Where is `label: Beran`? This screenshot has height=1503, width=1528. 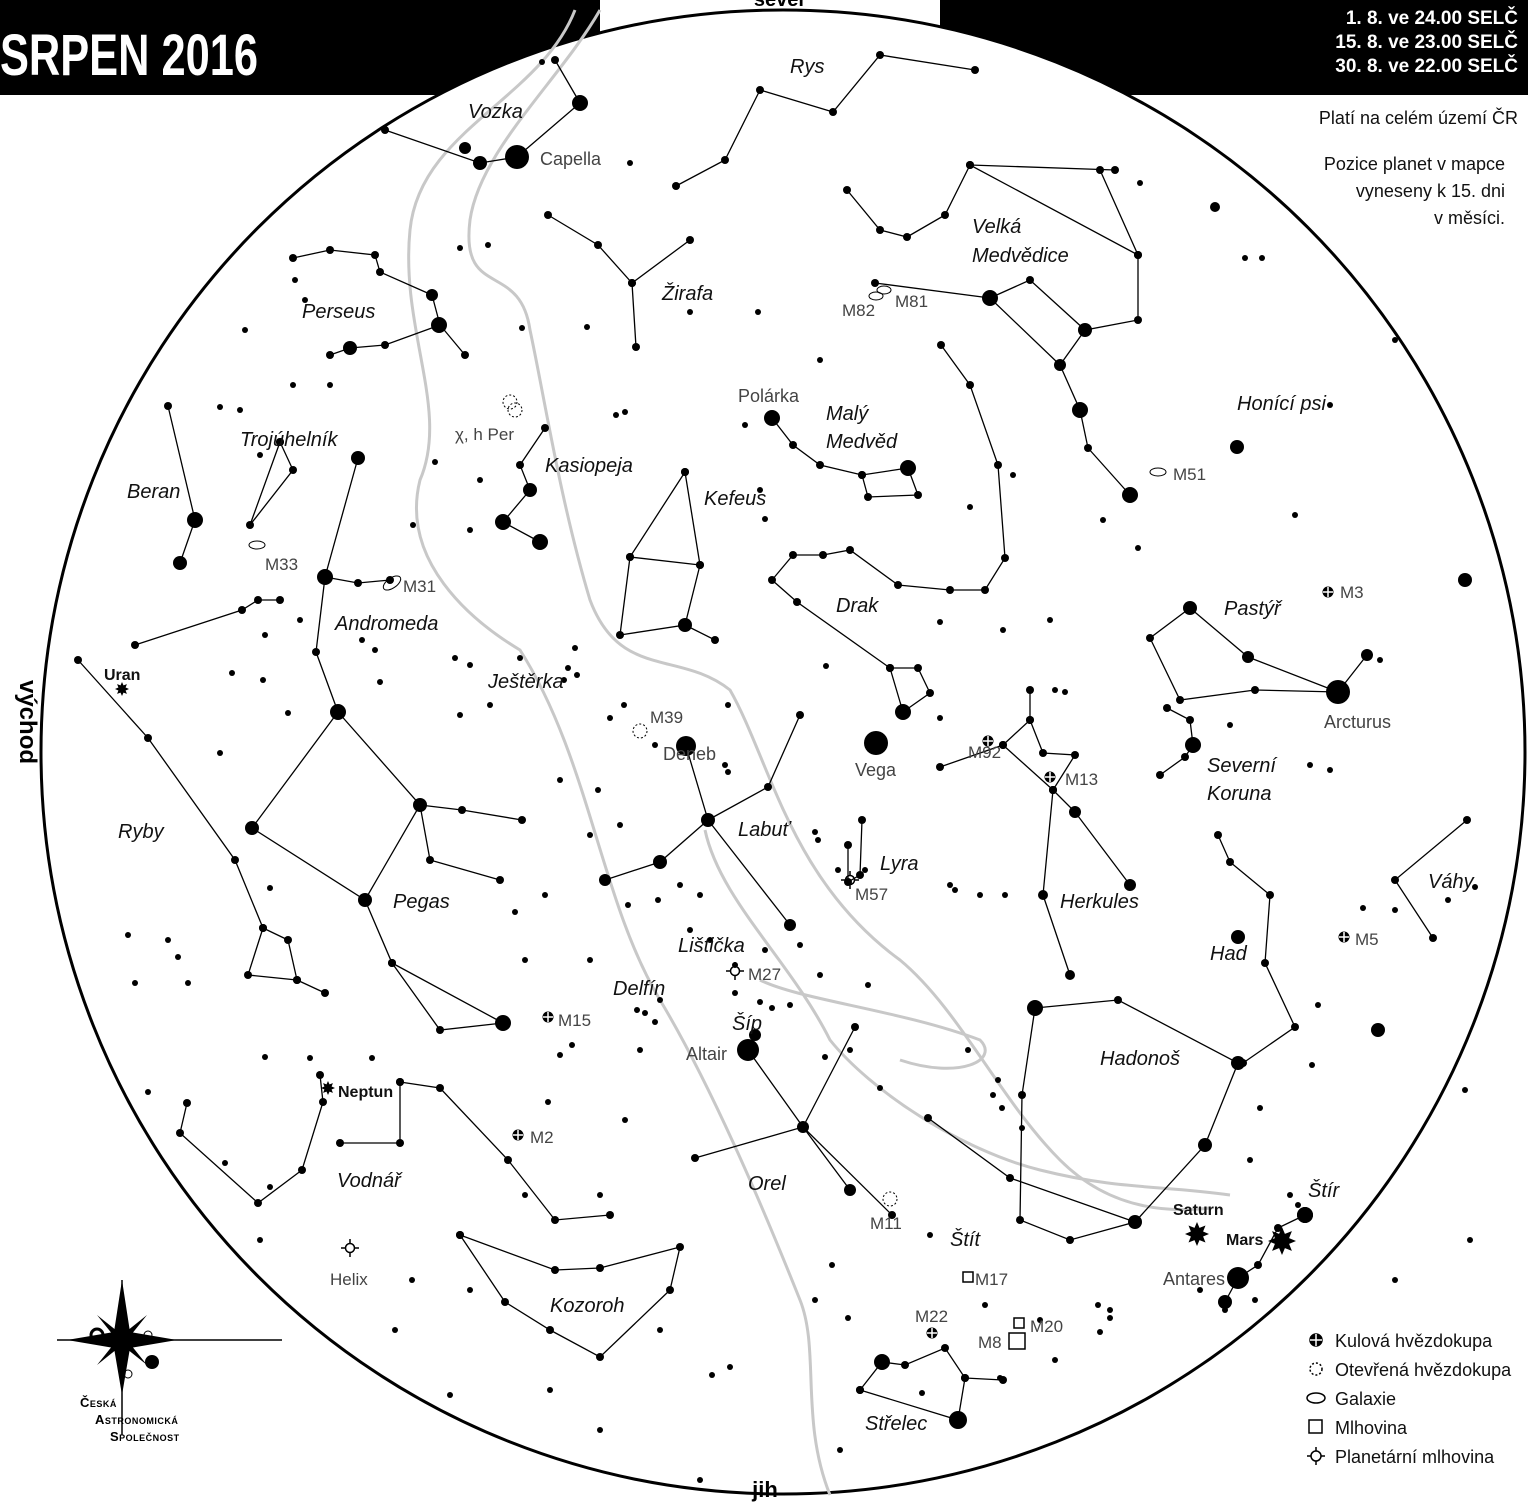
label: Beran is located at coordinates (153, 492).